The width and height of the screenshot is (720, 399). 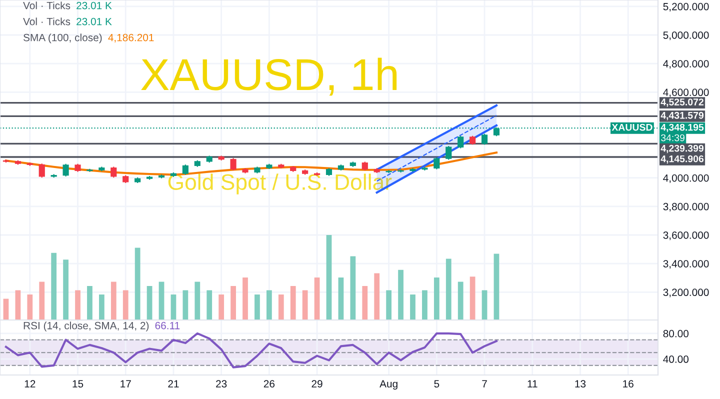 I want to click on text: 34:39, so click(x=672, y=138).